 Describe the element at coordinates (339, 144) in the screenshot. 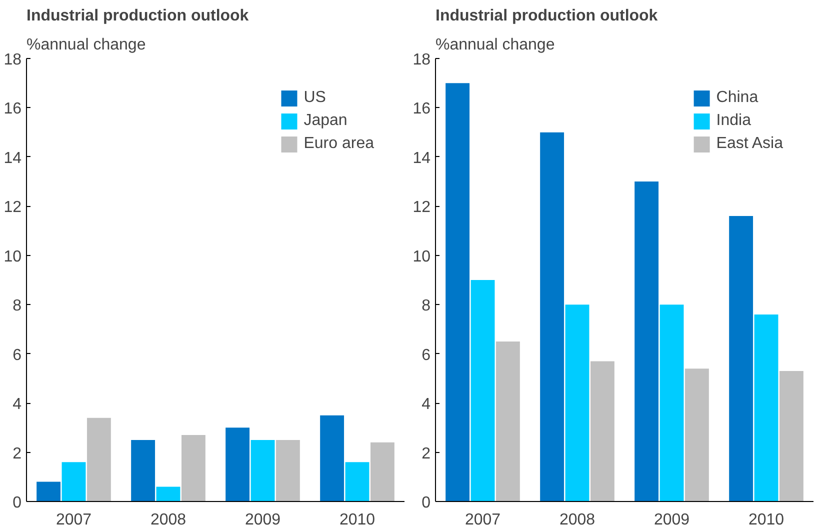

I see `legend-label: Euro area` at that location.